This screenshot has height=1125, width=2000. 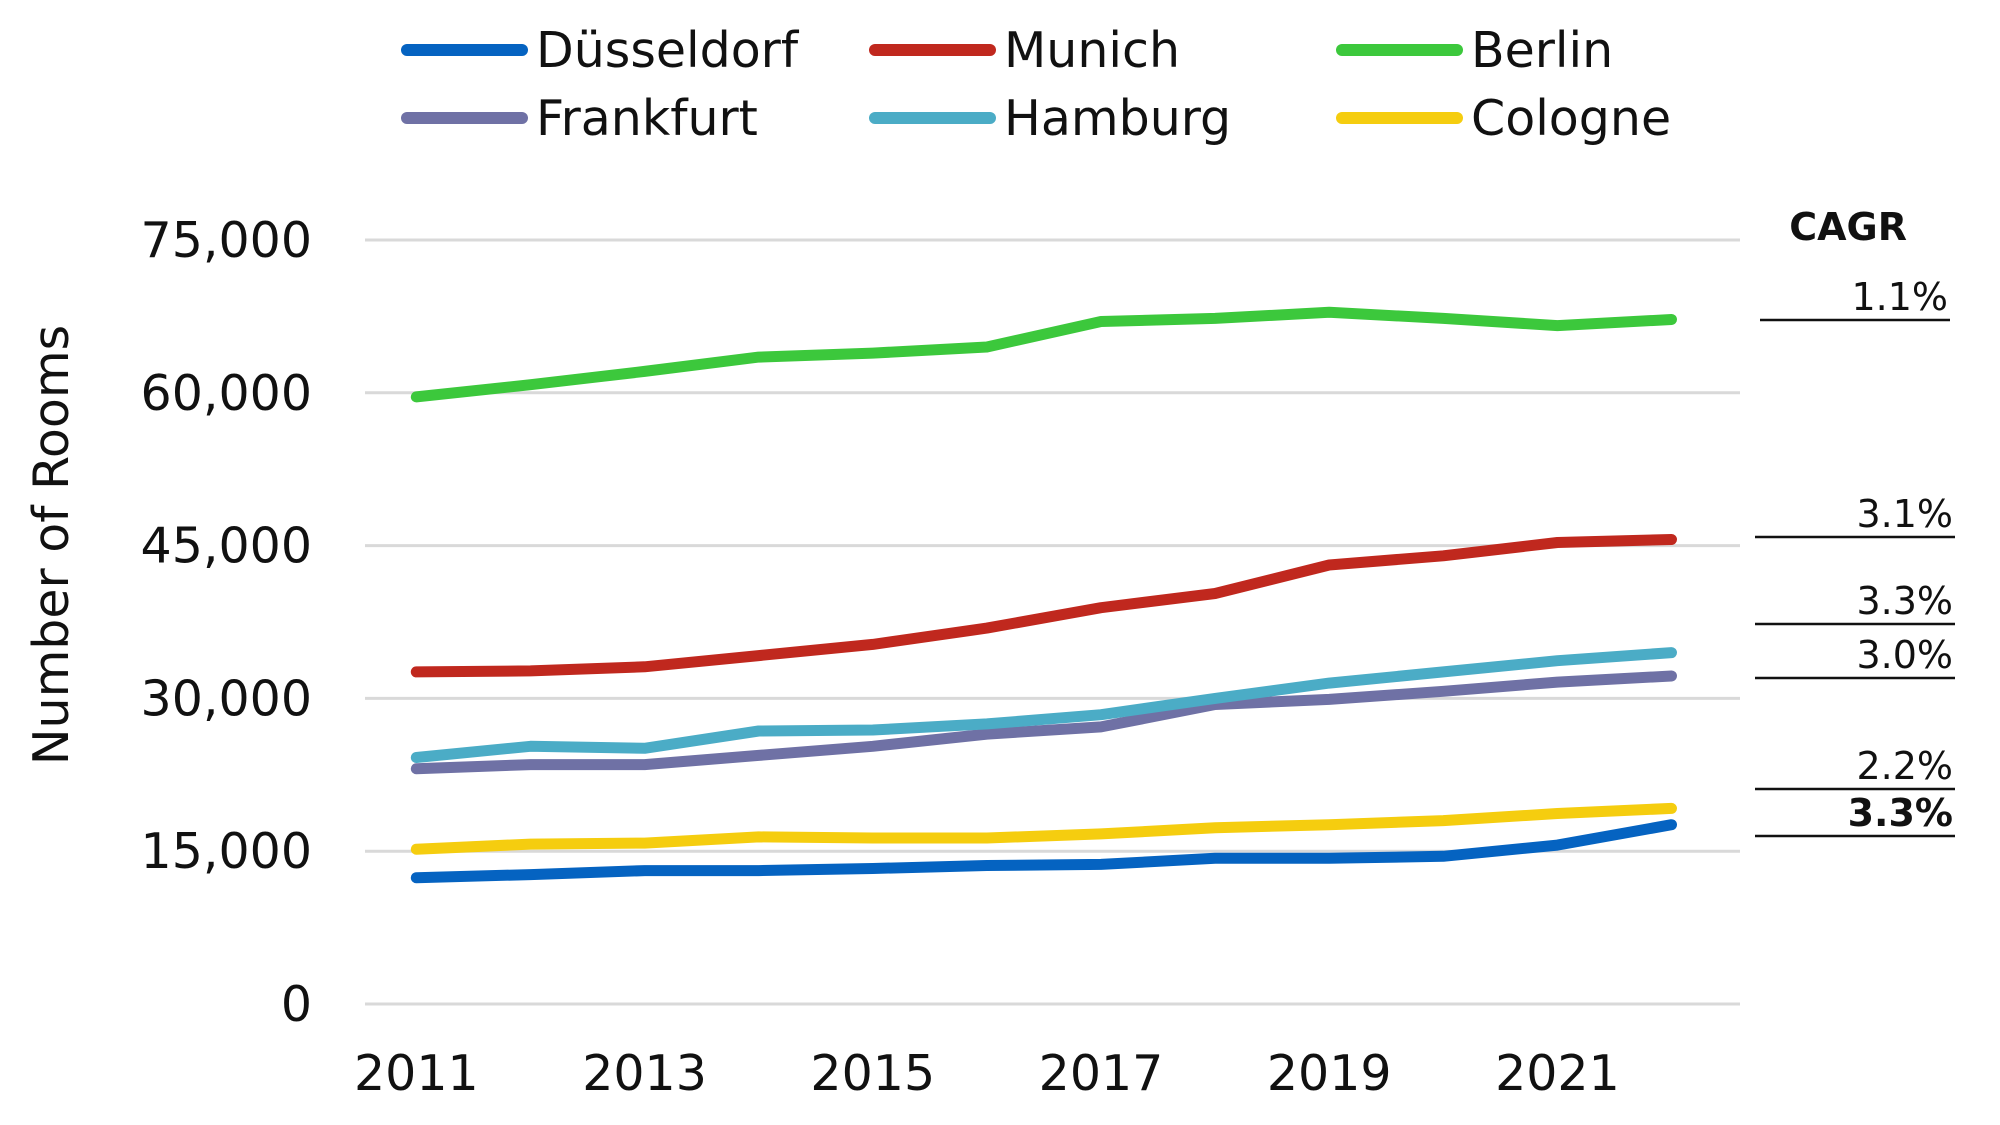 I want to click on legend-label: Munich, so click(x=1092, y=50).